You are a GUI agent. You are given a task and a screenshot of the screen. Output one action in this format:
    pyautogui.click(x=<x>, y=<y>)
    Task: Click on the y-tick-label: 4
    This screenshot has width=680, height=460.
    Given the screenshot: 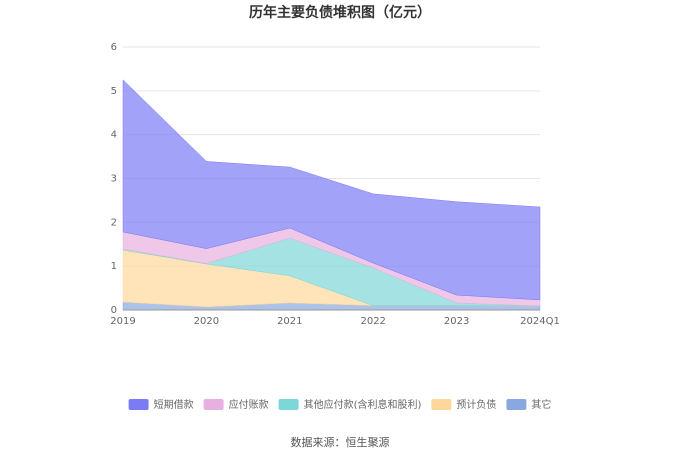 What is the action you would take?
    pyautogui.click(x=114, y=135)
    